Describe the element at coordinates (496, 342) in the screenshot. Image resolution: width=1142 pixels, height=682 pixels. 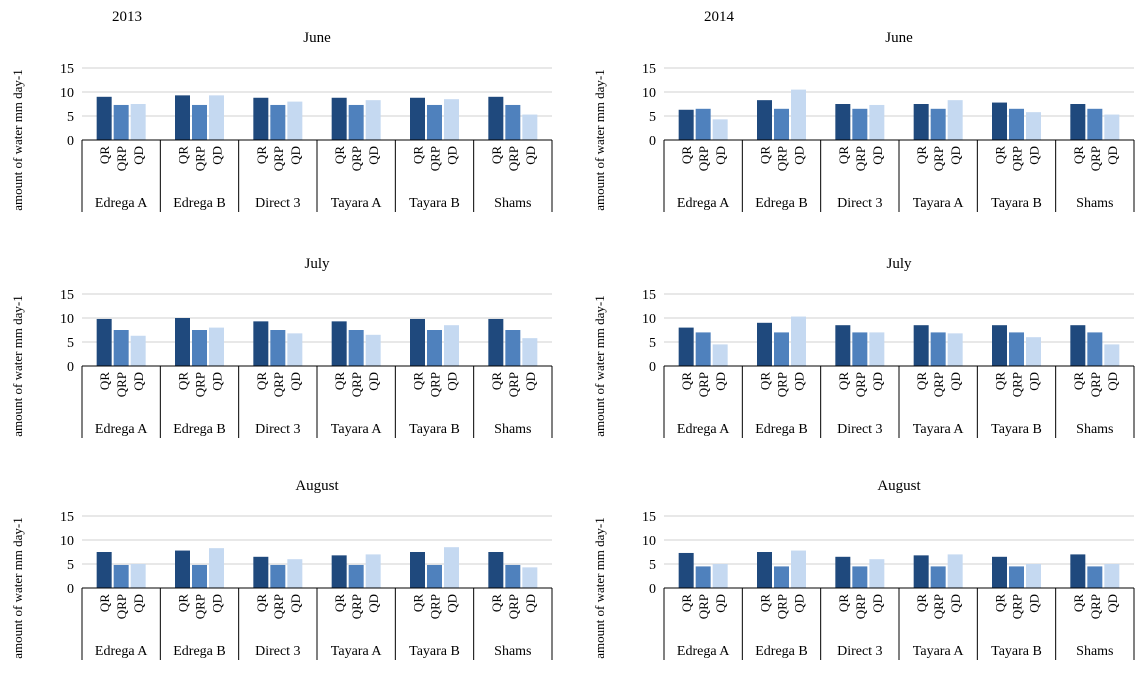
I see `bar-qr-shams` at that location.